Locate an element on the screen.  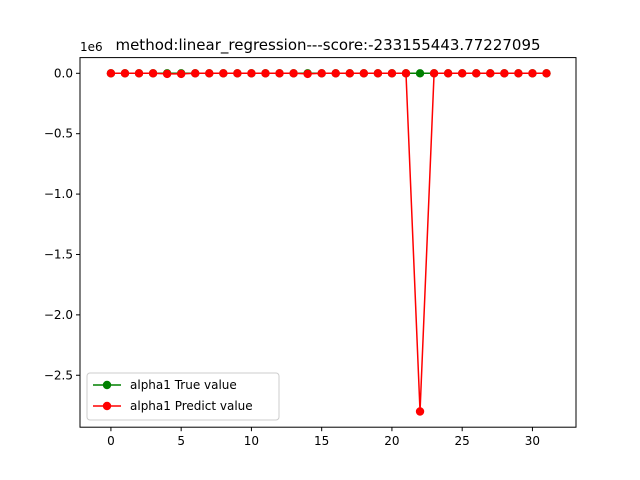
y-tick-label: −1.5 is located at coordinates (58, 254).